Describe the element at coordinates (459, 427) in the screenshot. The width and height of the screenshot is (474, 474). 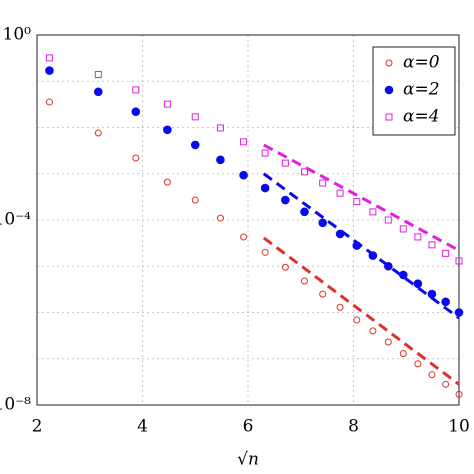
I see `x-tick-label: 10` at that location.